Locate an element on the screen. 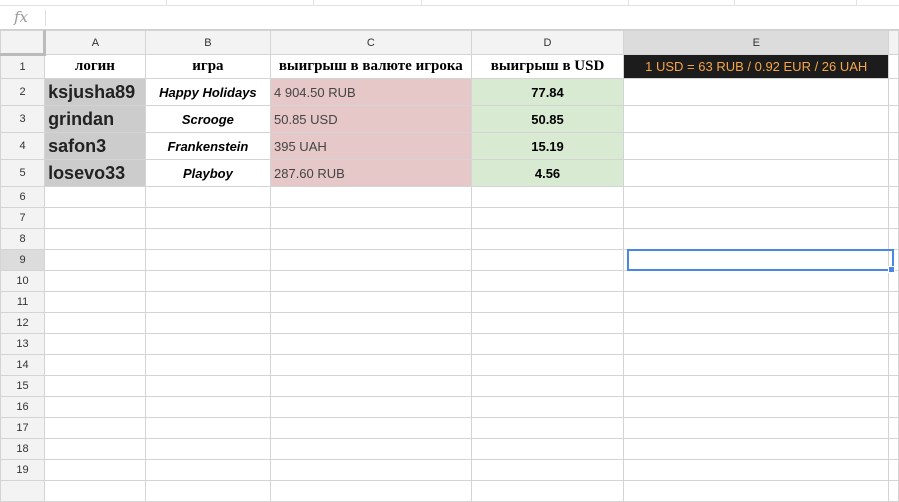  cell-win-currency: 287.60 RUB is located at coordinates (371, 173).